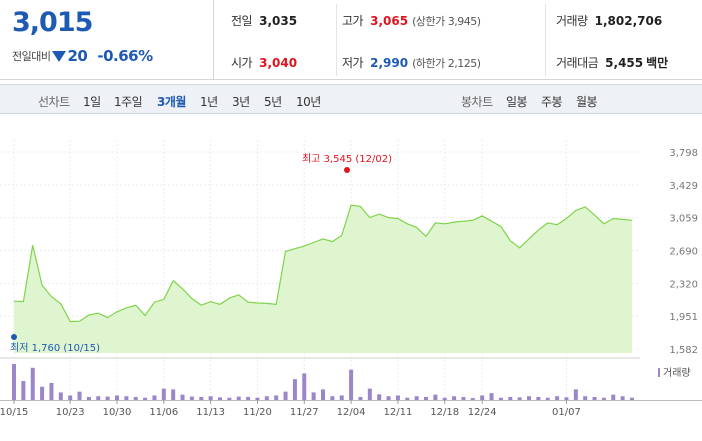 This screenshot has height=441, width=702. I want to click on low-annotation: 최저 1,760 (10/15), so click(55, 348).